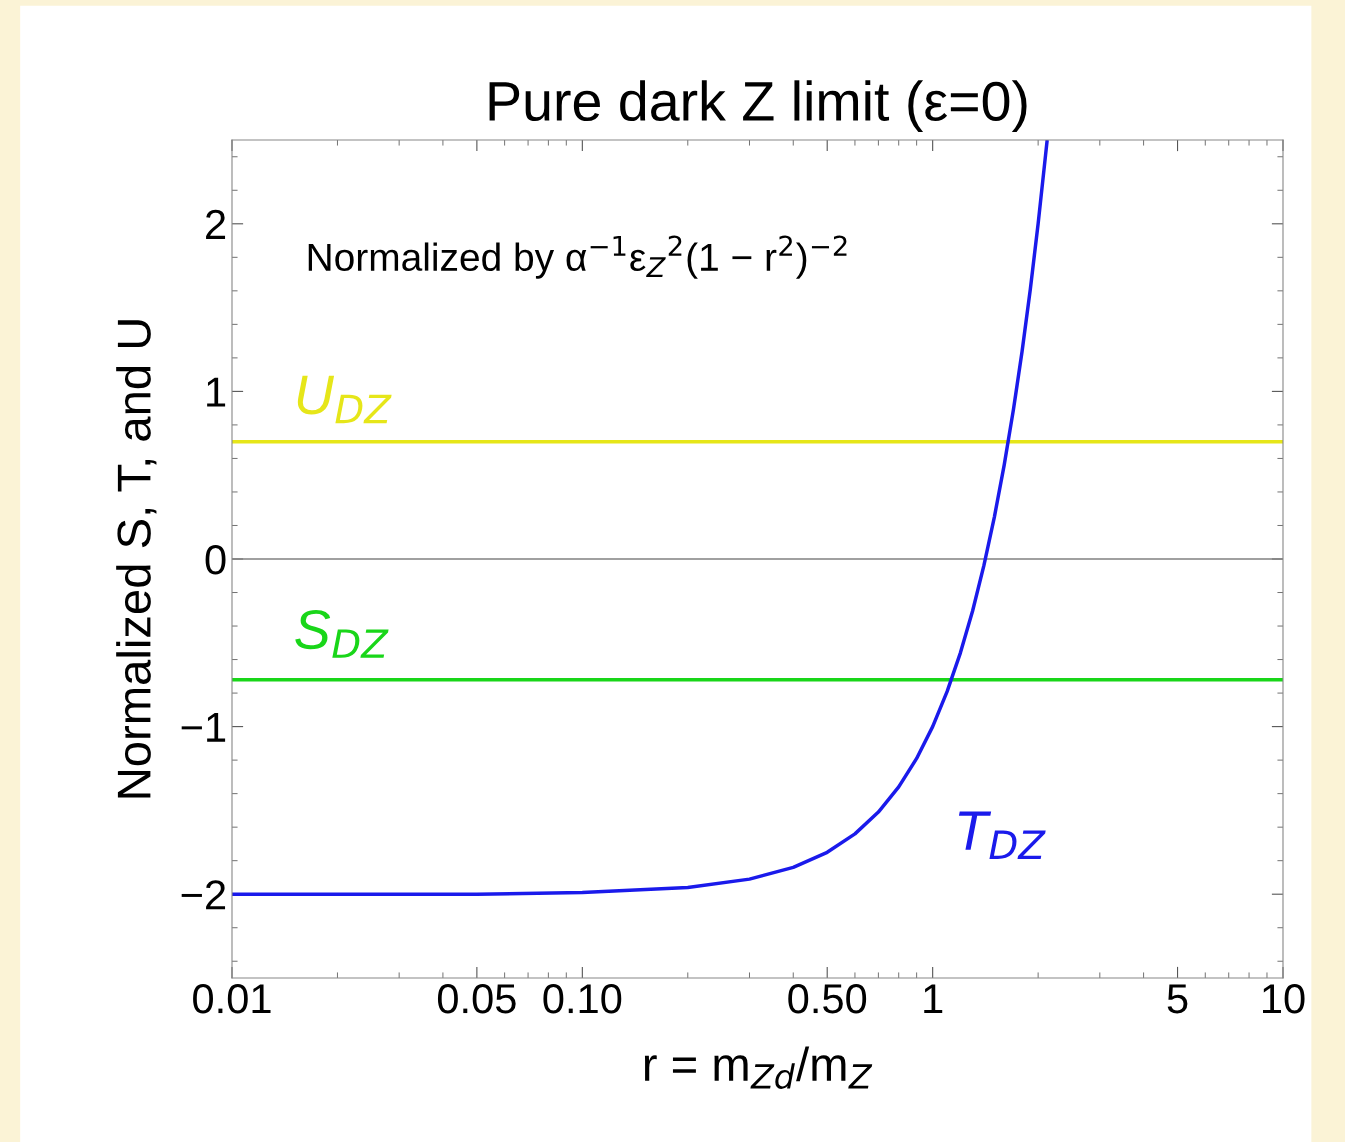  What do you see at coordinates (577, 257) in the screenshot?
I see `text: Normalized by α$^{−1}$ε$_{Z}$$^{2}$(1 − r$^{2}$)$^{−2}$` at bounding box center [577, 257].